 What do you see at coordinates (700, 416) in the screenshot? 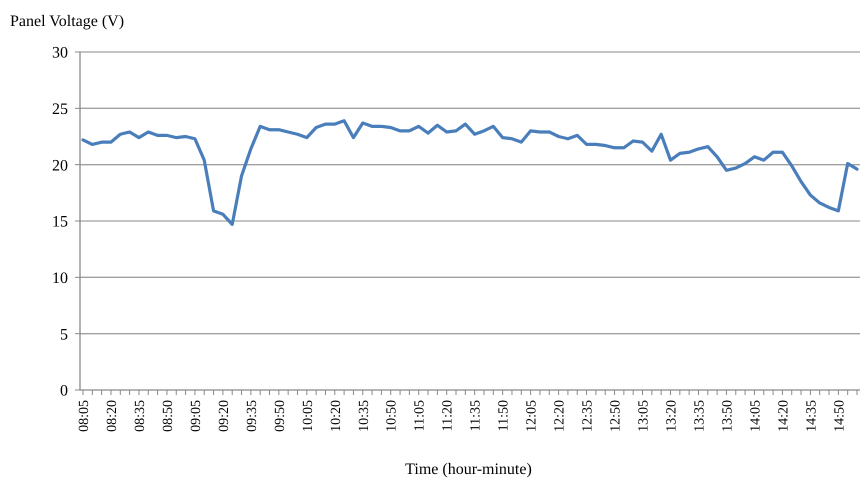
I see `x-tick-label: 13:35` at bounding box center [700, 416].